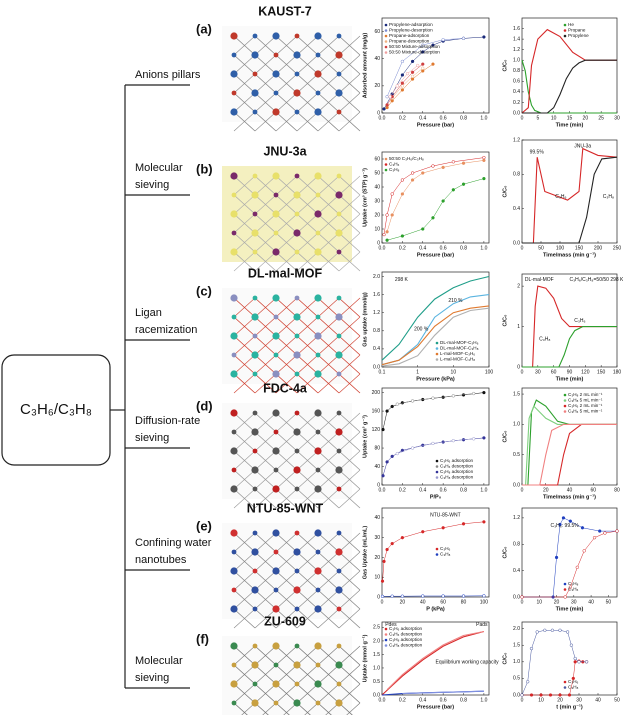 The width and height of the screenshot is (623, 720). What do you see at coordinates (377, 173) in the screenshot?
I see `y-tick-label: 50` at bounding box center [377, 173].